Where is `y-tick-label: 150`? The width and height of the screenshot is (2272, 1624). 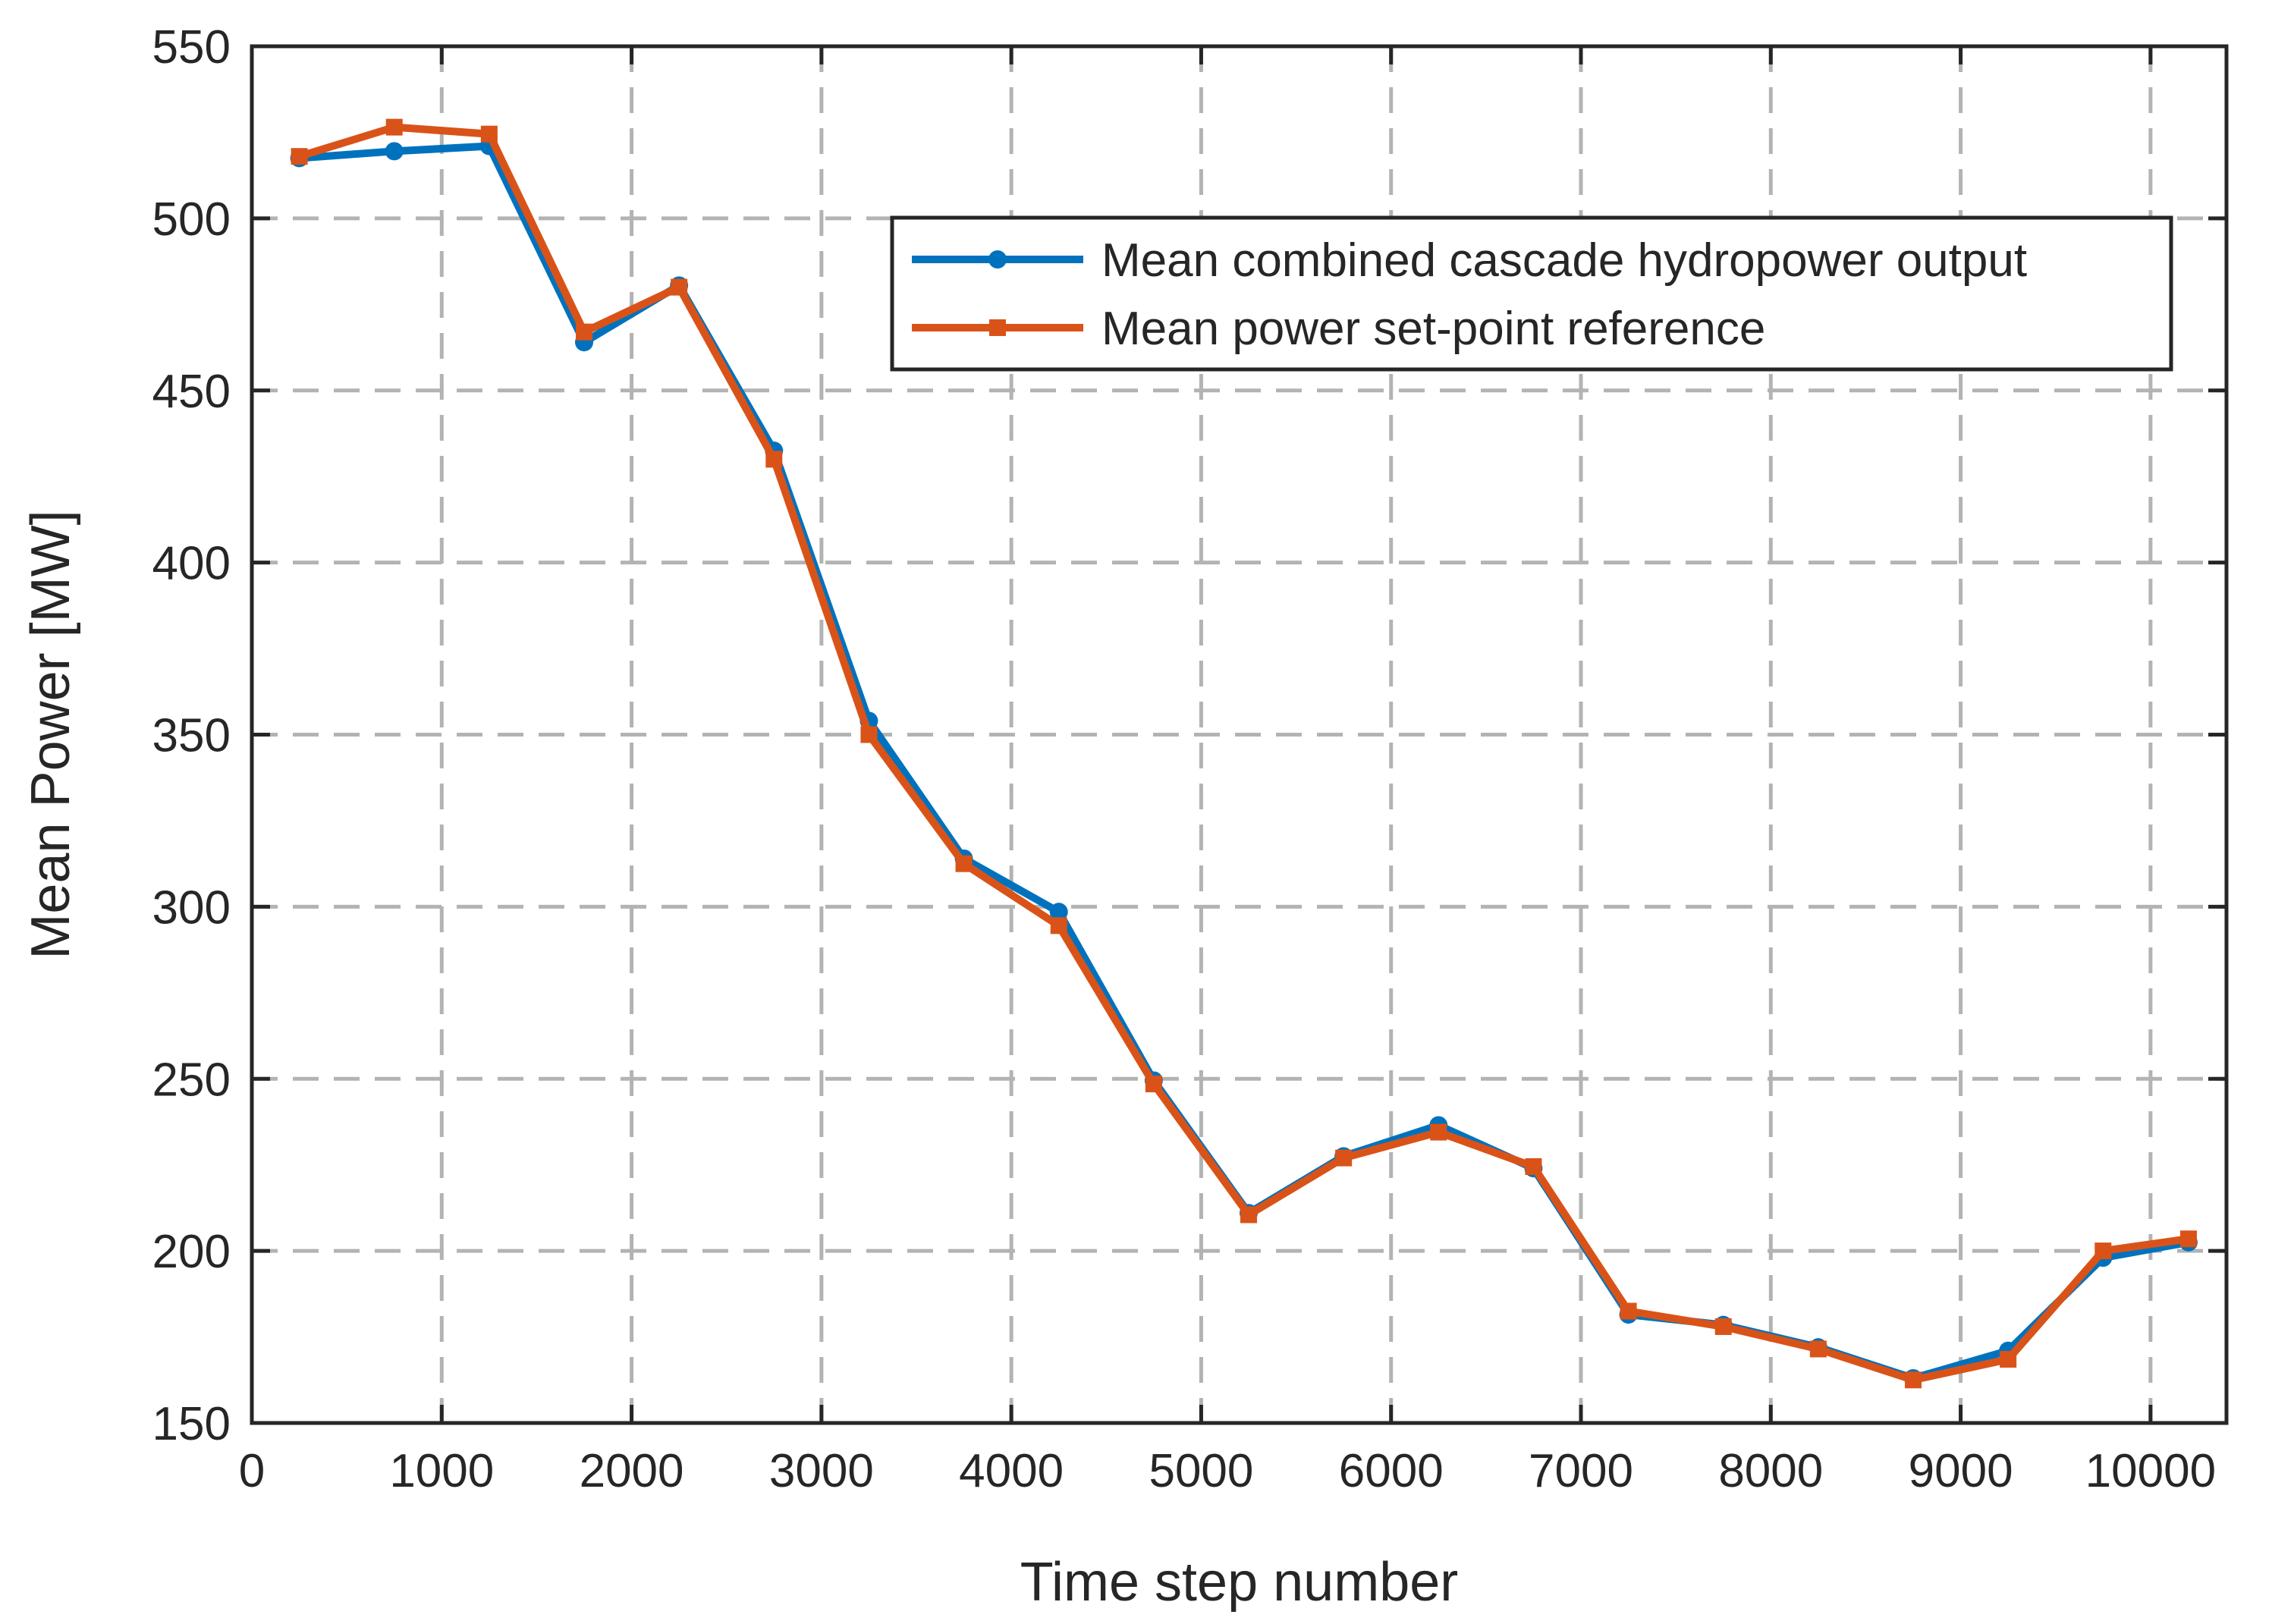
y-tick-label: 150 is located at coordinates (191, 1424).